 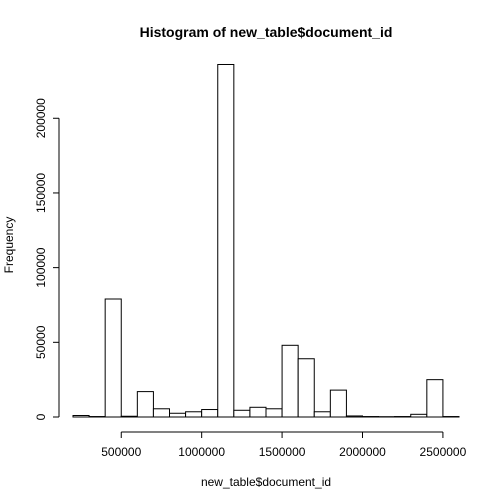 I want to click on y-axis: 0 50000 100000 150000 200000, so click(x=47, y=259).